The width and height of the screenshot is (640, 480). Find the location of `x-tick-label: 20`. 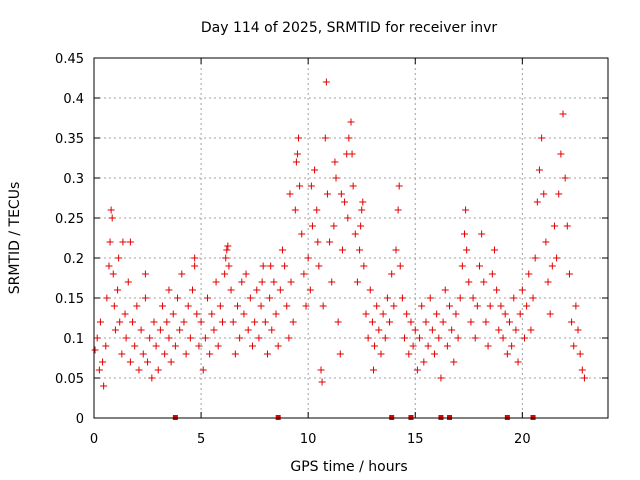

x-tick-label: 20 is located at coordinates (522, 439).